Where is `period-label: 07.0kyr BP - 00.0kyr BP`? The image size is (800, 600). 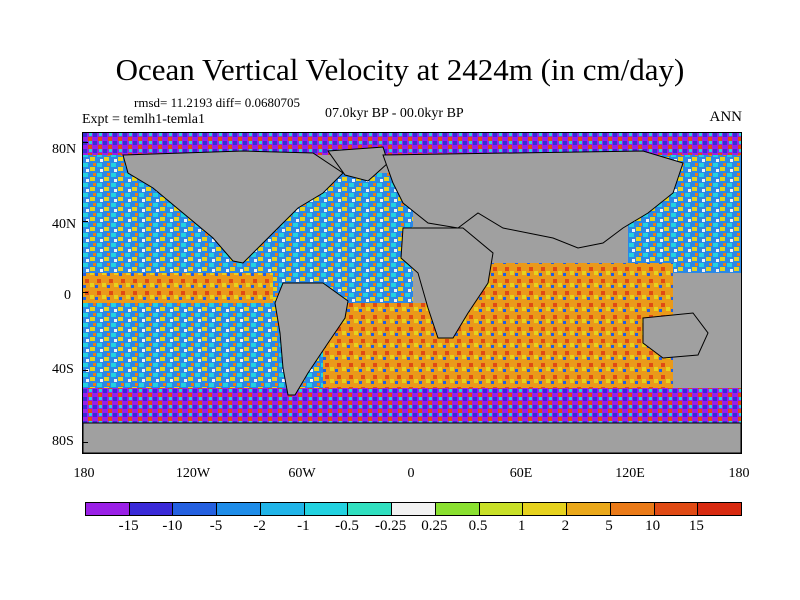
period-label: 07.0kyr BP - 00.0kyr BP is located at coordinates (394, 113).